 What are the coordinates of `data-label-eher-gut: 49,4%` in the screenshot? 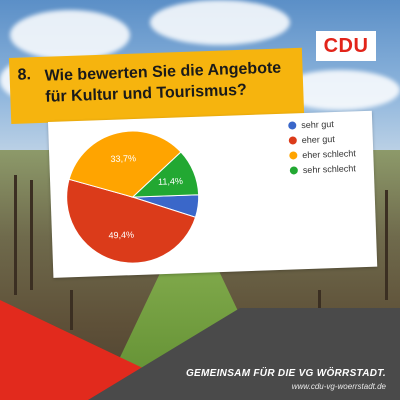 It's located at (121, 235).